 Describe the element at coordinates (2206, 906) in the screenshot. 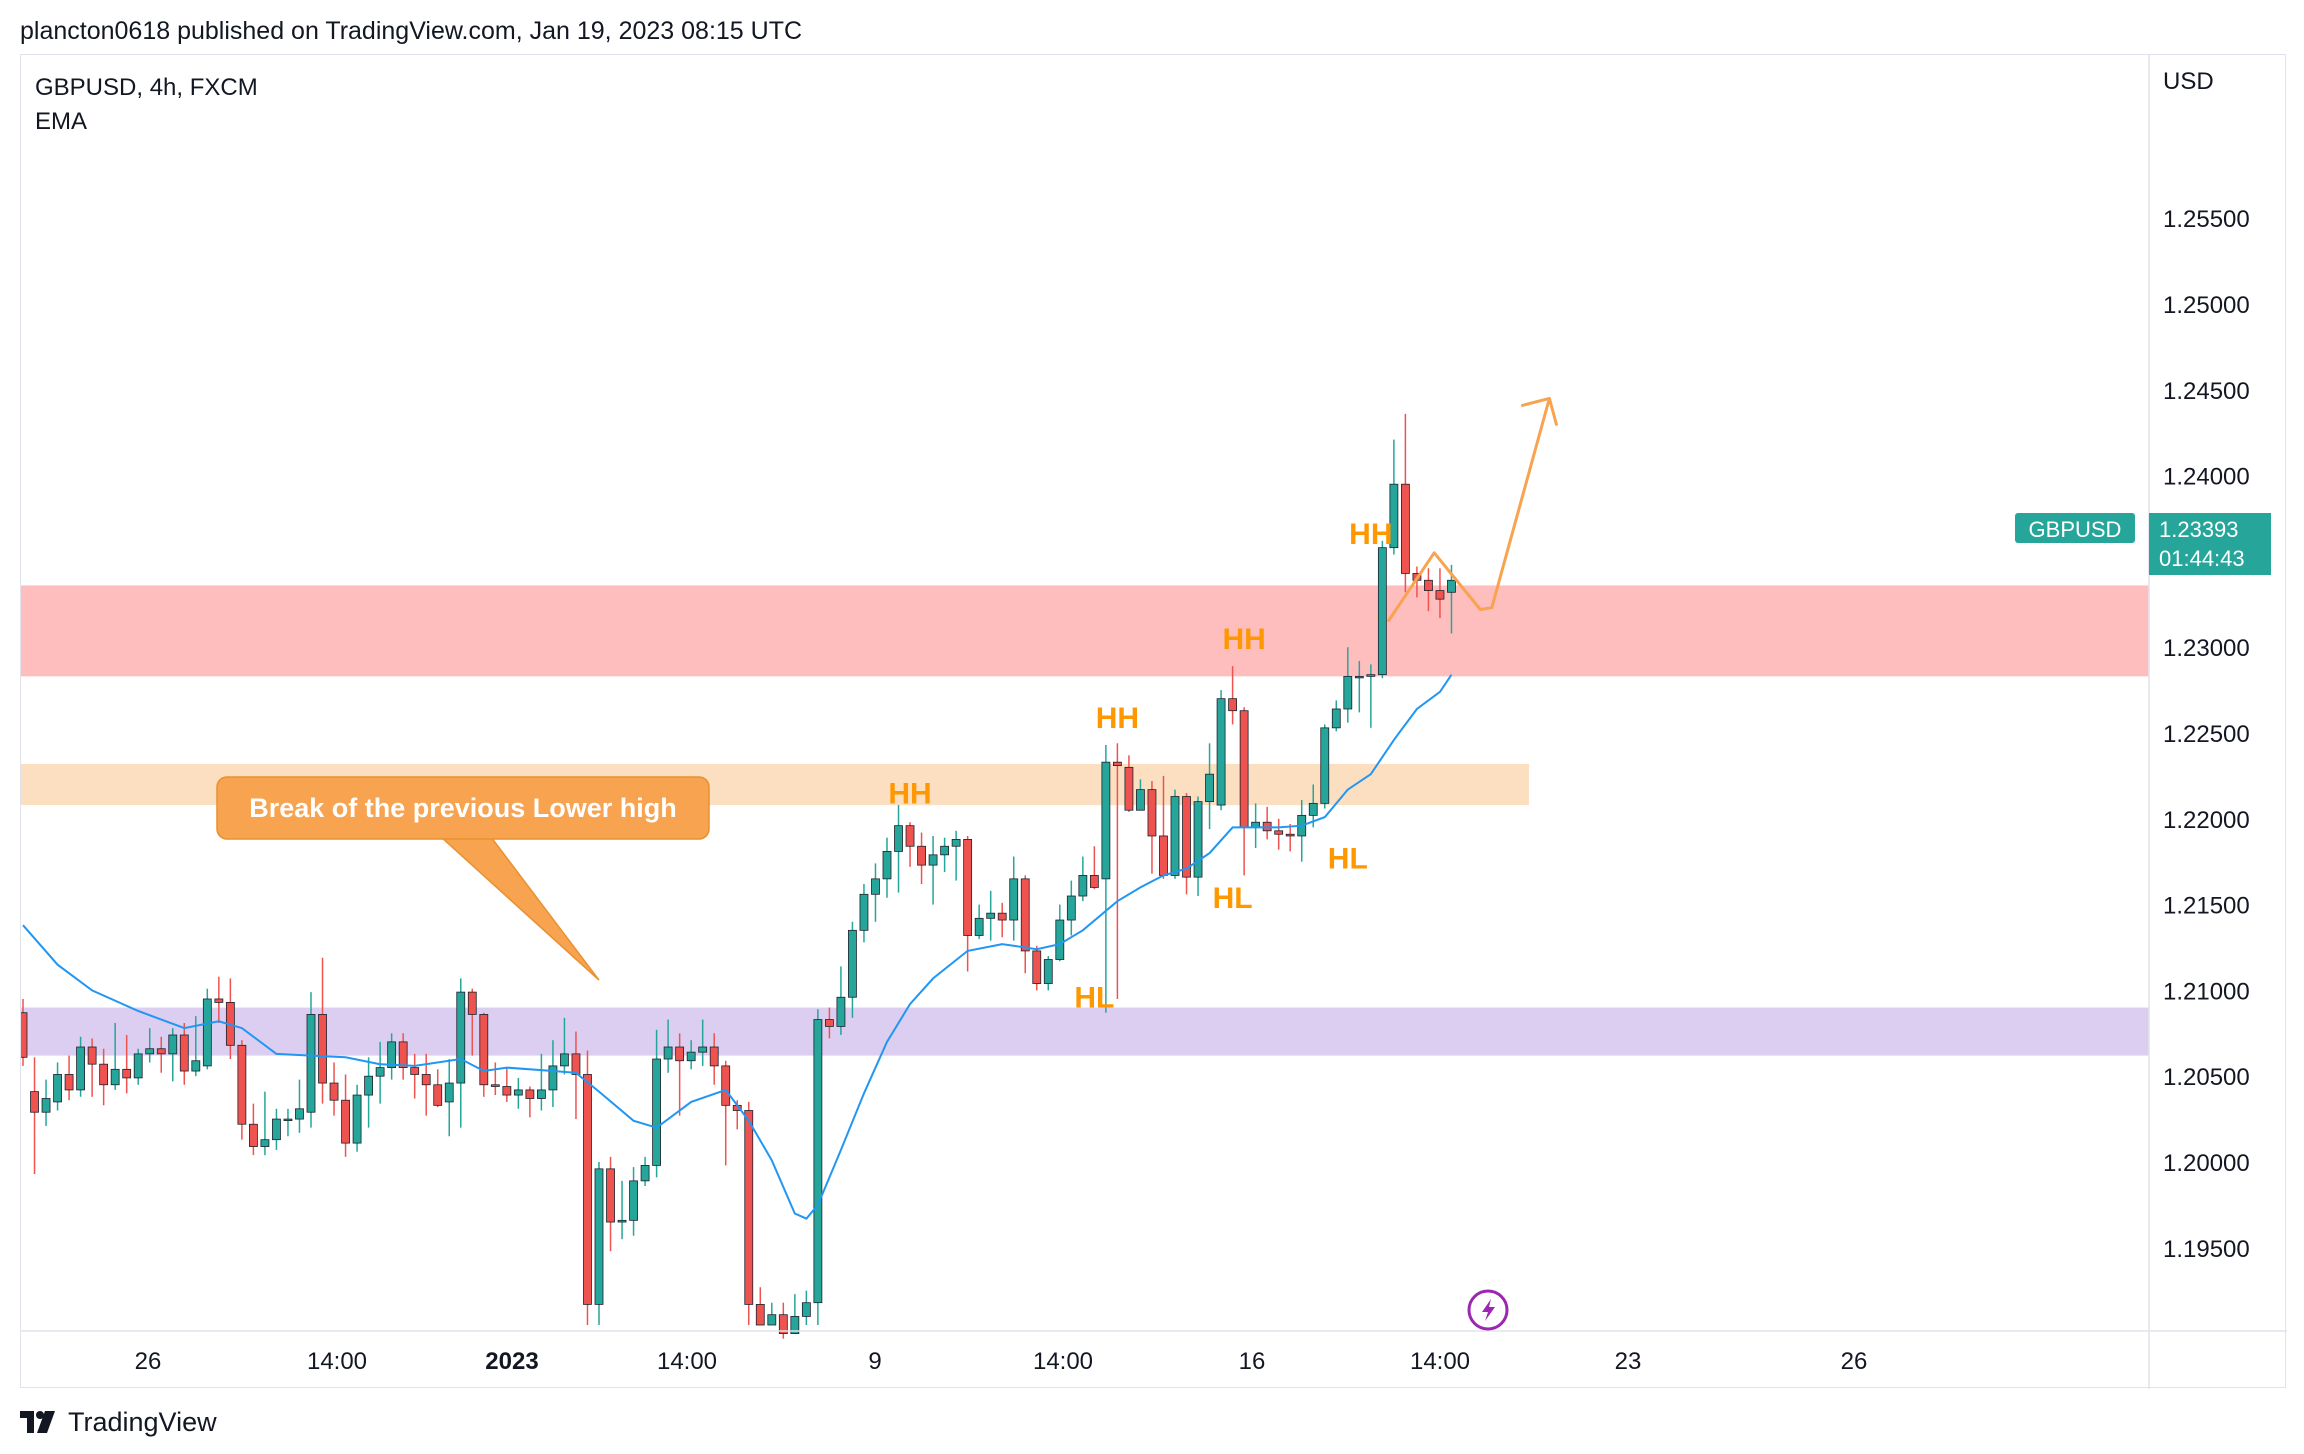

I see `y-tick-label: 1.21500` at that location.